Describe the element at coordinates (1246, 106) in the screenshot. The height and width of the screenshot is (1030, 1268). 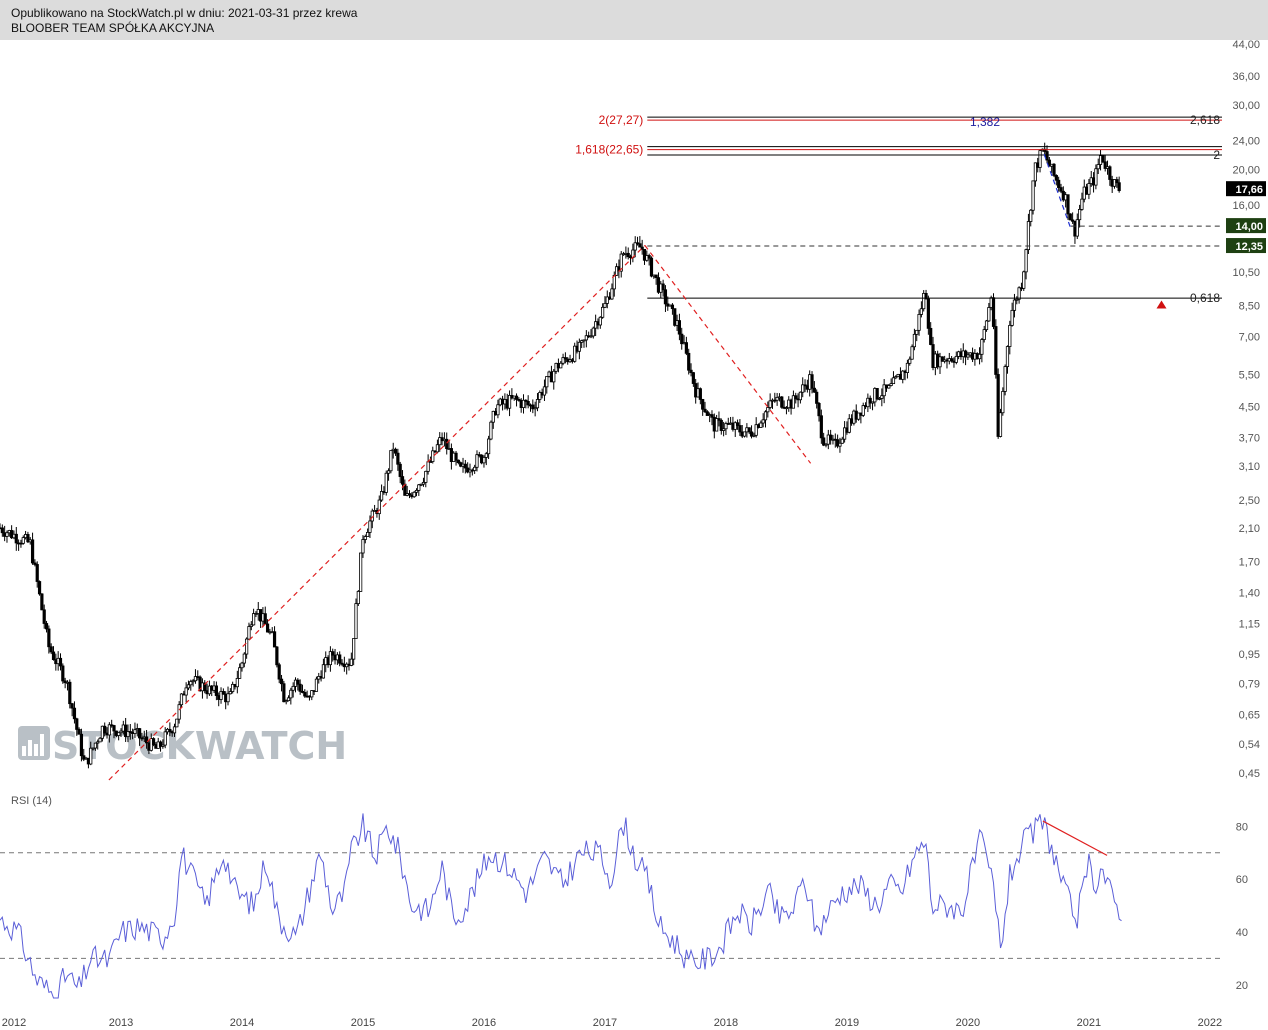
I see `price-tick-label: 30,00` at that location.